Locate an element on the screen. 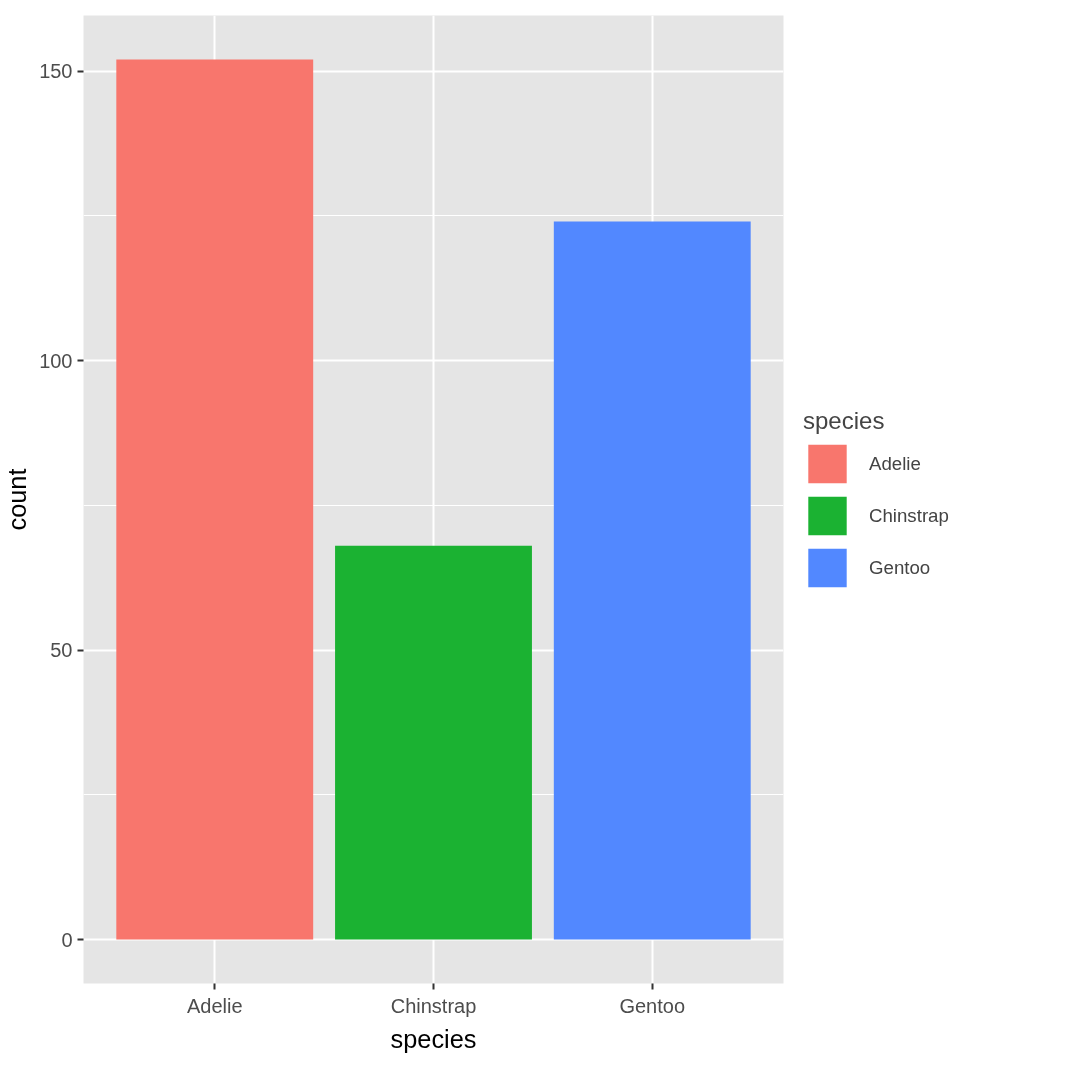 This screenshot has height=1080, width=1080. legend-label: Chinstrap is located at coordinates (909, 515).